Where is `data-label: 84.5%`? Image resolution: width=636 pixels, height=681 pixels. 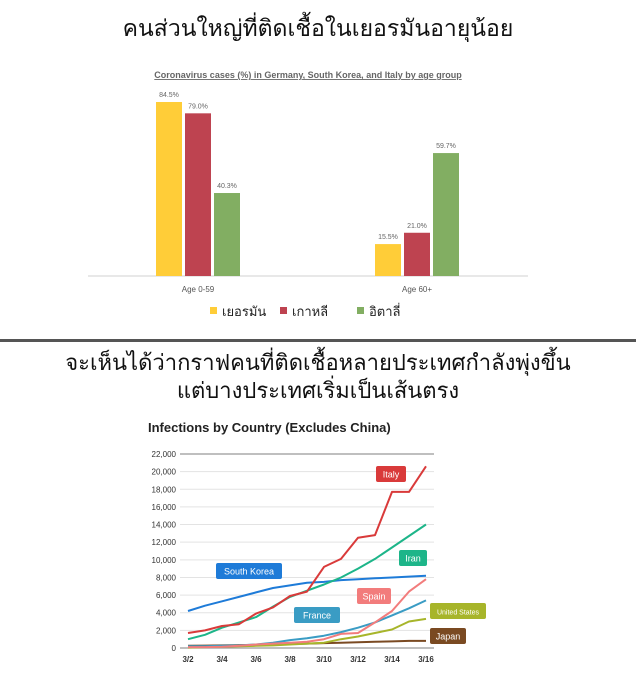
data-label: 84.5% is located at coordinates (169, 95).